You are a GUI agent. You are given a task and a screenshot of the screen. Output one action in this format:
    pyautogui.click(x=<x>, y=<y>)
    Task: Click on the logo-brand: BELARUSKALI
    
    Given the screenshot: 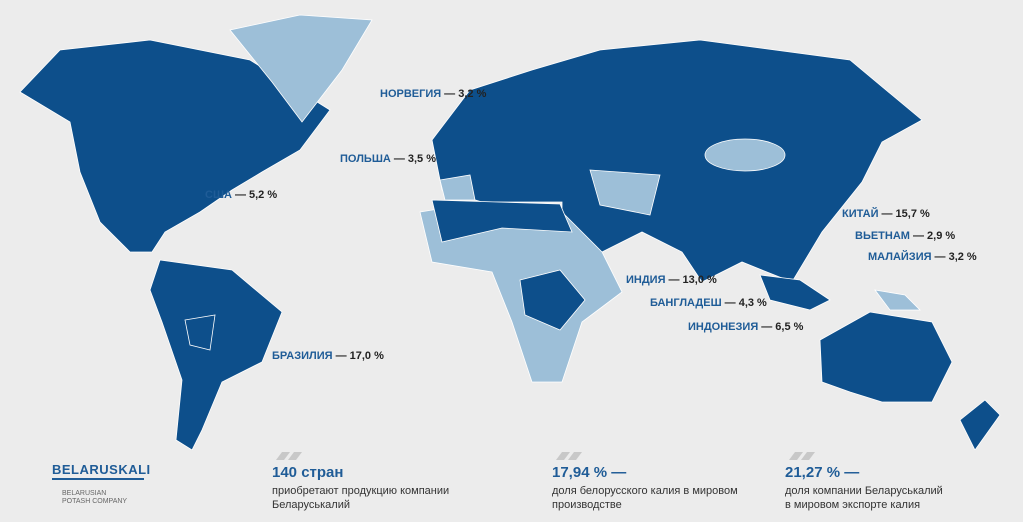 What is the action you would take?
    pyautogui.click(x=101, y=471)
    